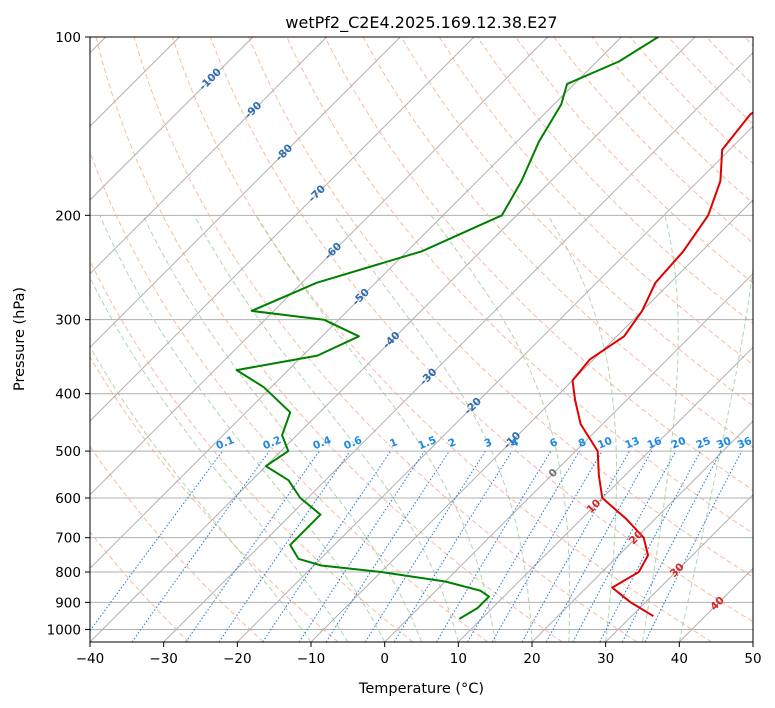 This screenshot has width=775, height=708. I want to click on mixing-ratio-label: 2, so click(451, 443).